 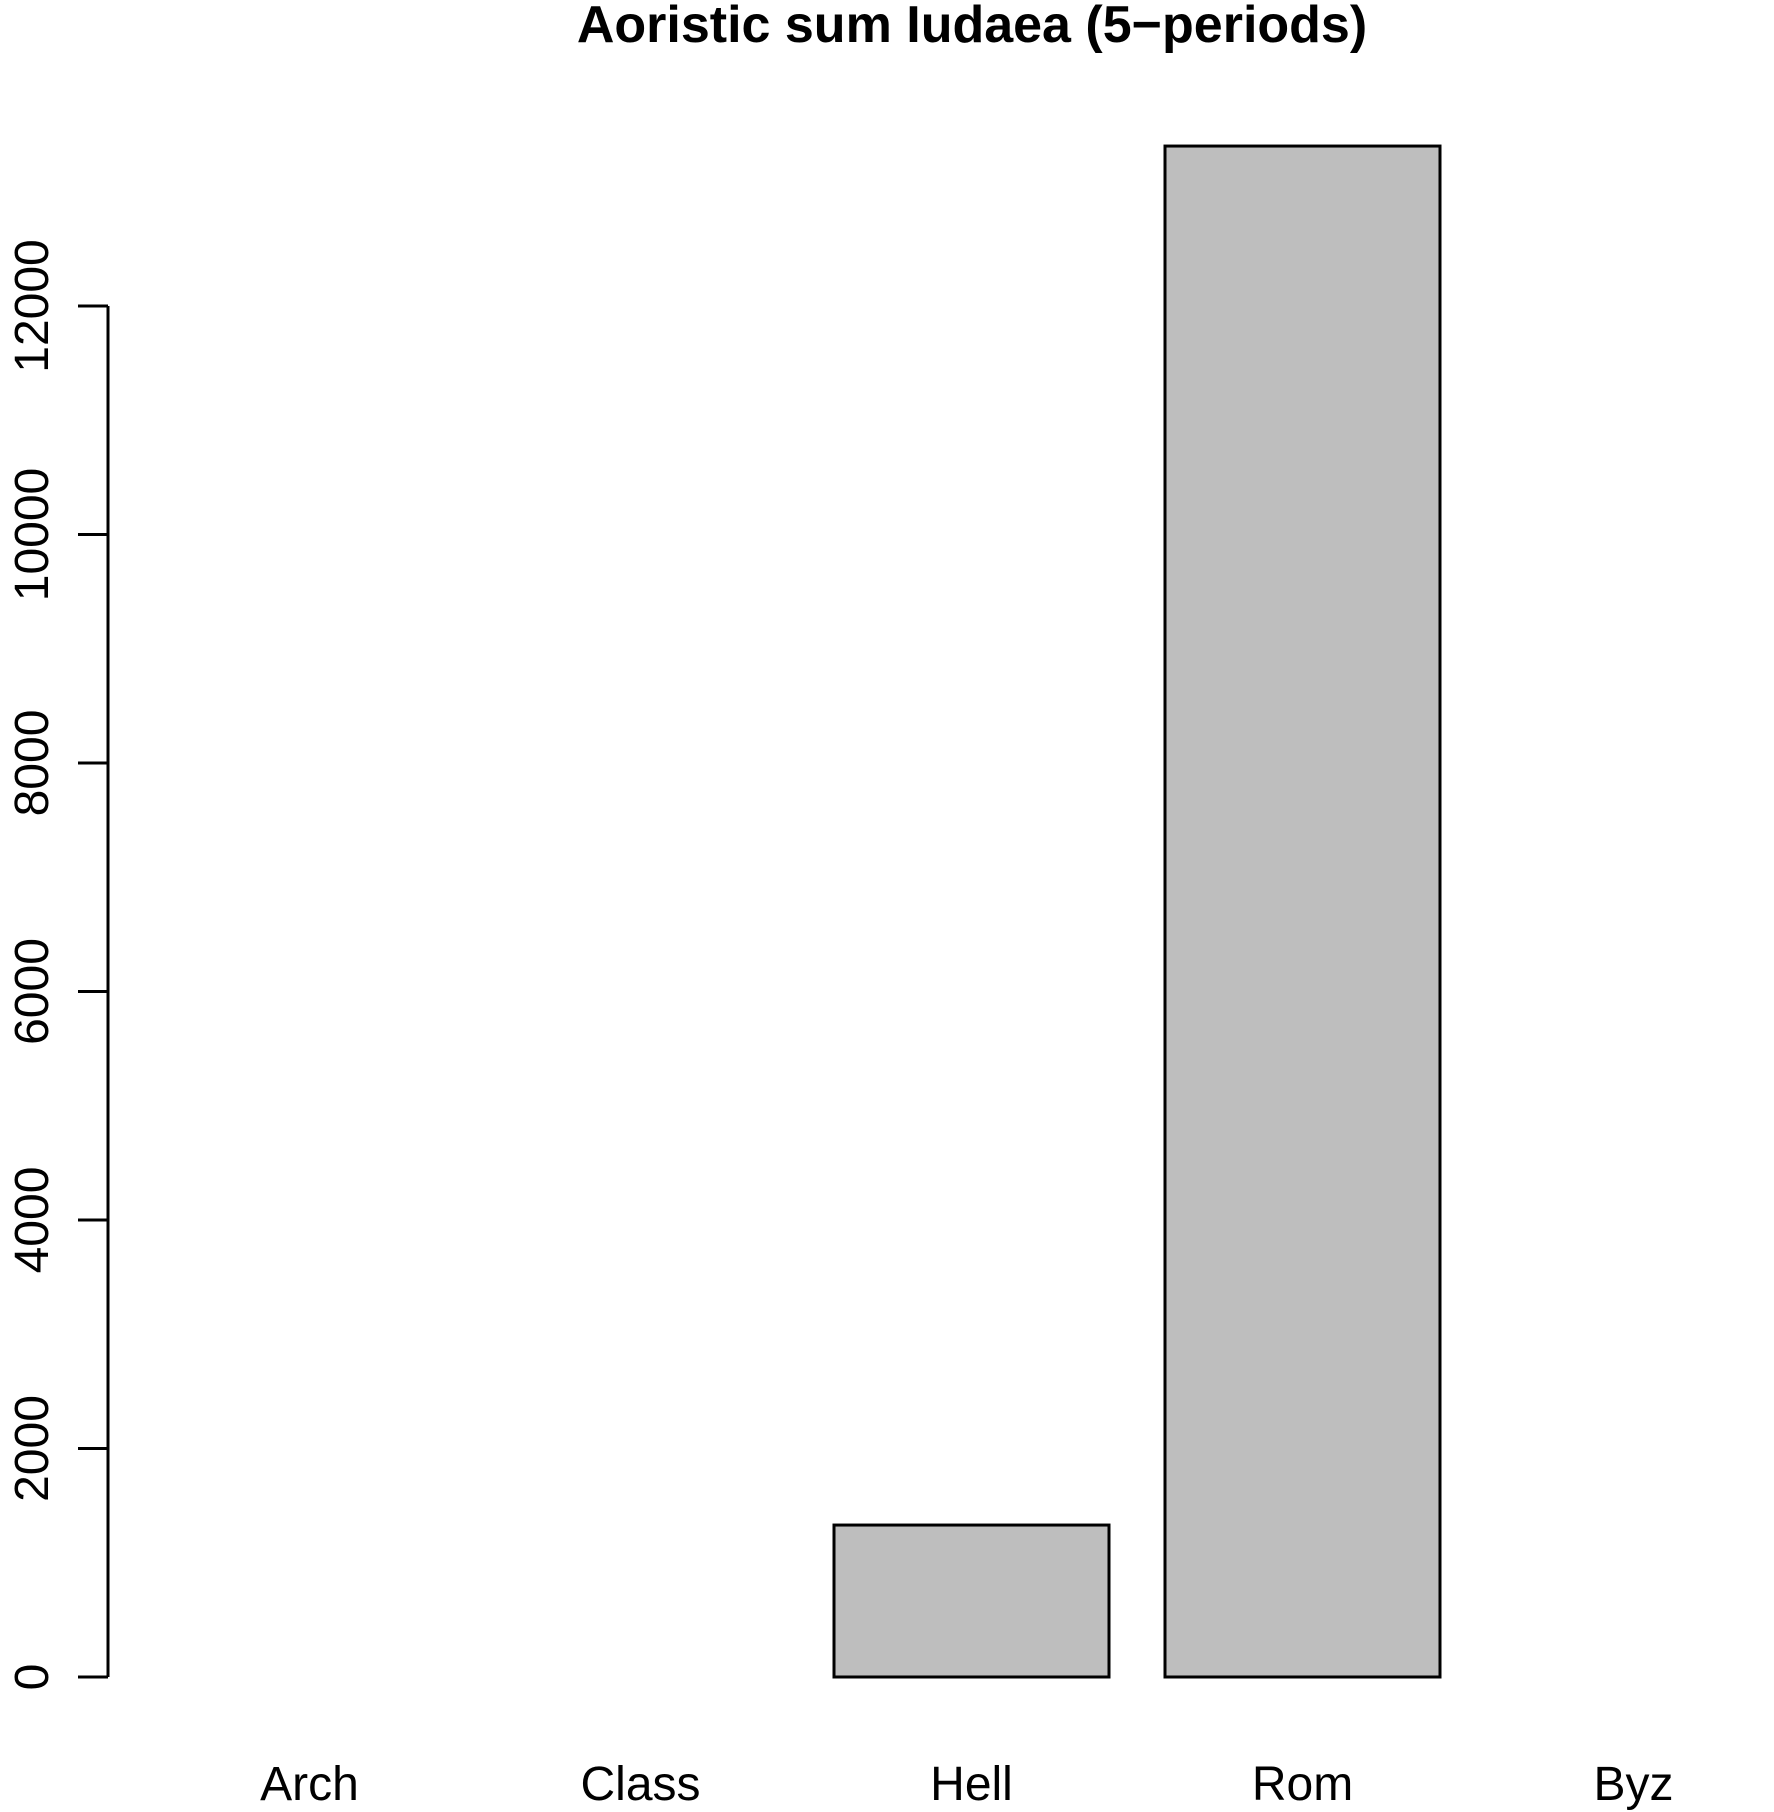 I want to click on x-tick-label: Byz, so click(x=1633, y=1784).